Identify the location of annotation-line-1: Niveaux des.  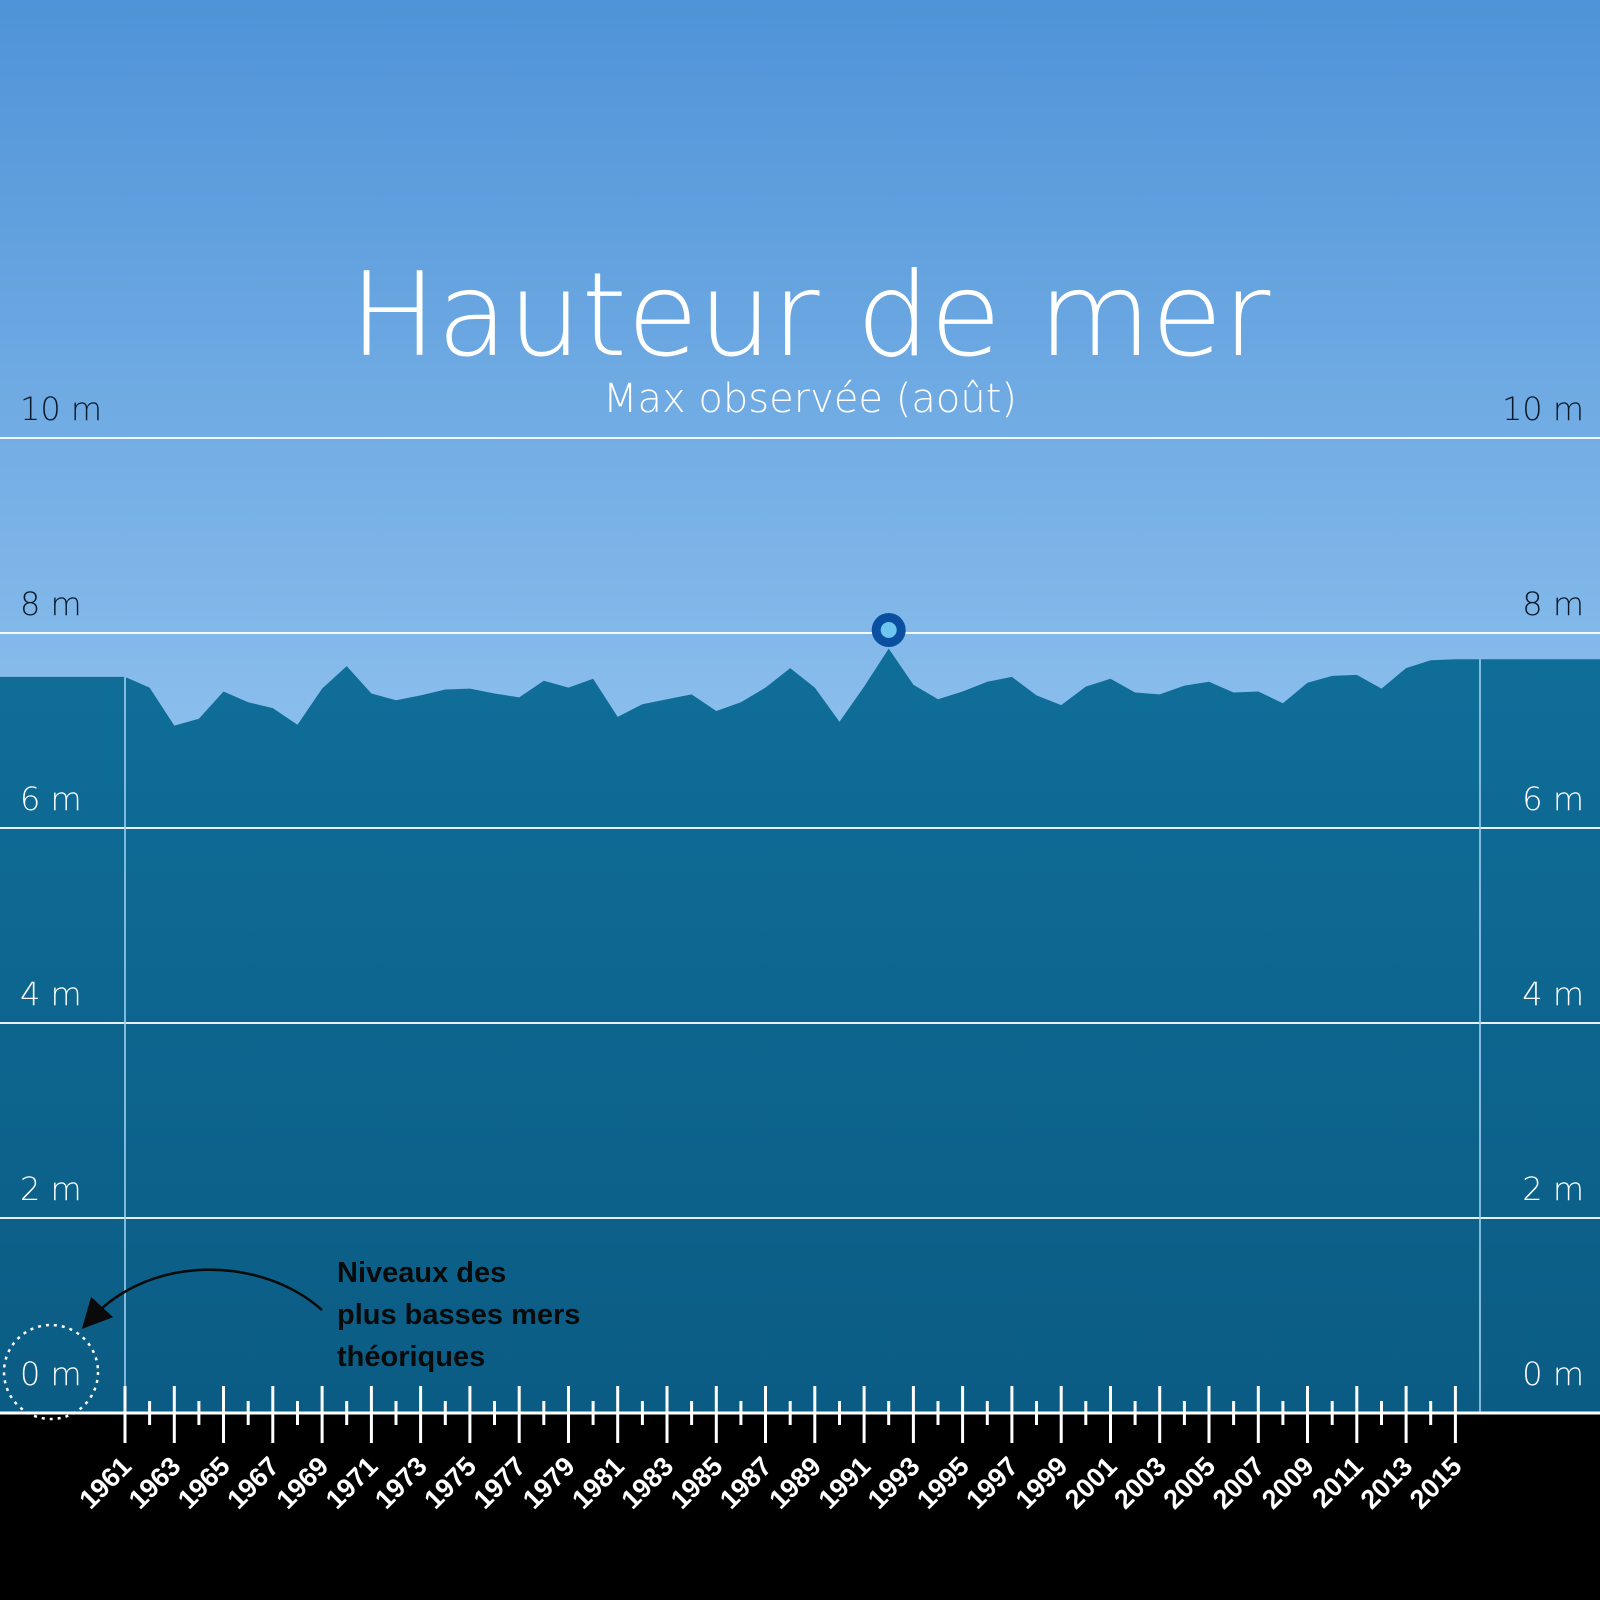
(421, 1273).